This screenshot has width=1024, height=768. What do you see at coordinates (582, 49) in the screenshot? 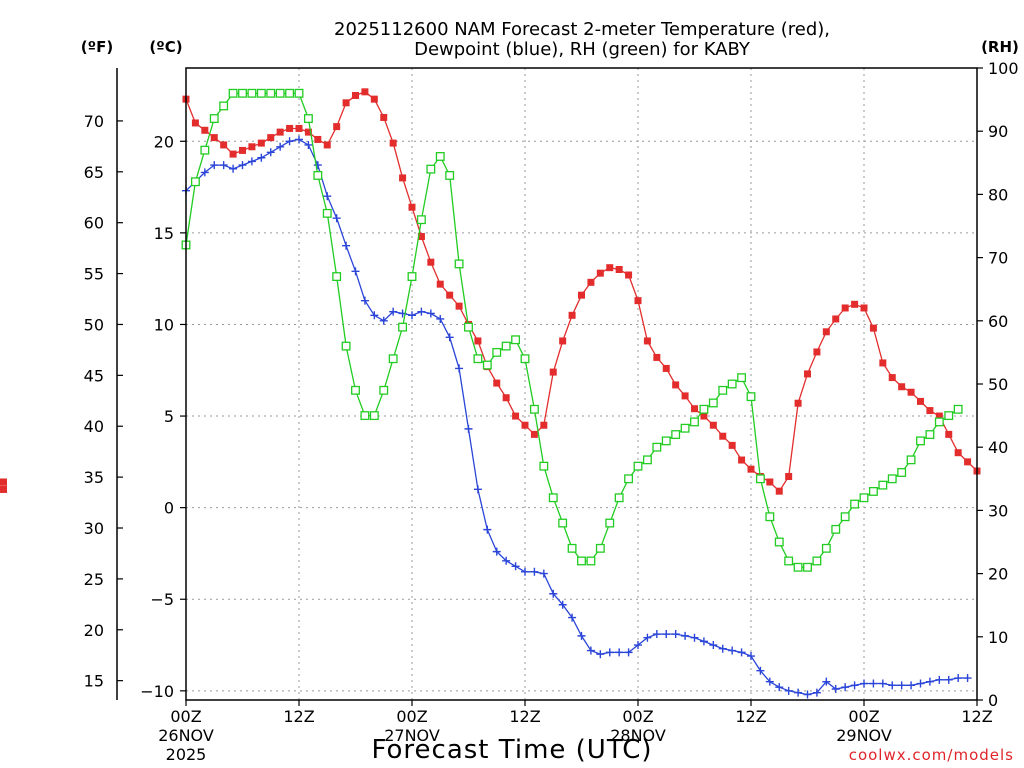
I see `chart-subtitle: Dewpoint (blue), RH (green) for KABY` at bounding box center [582, 49].